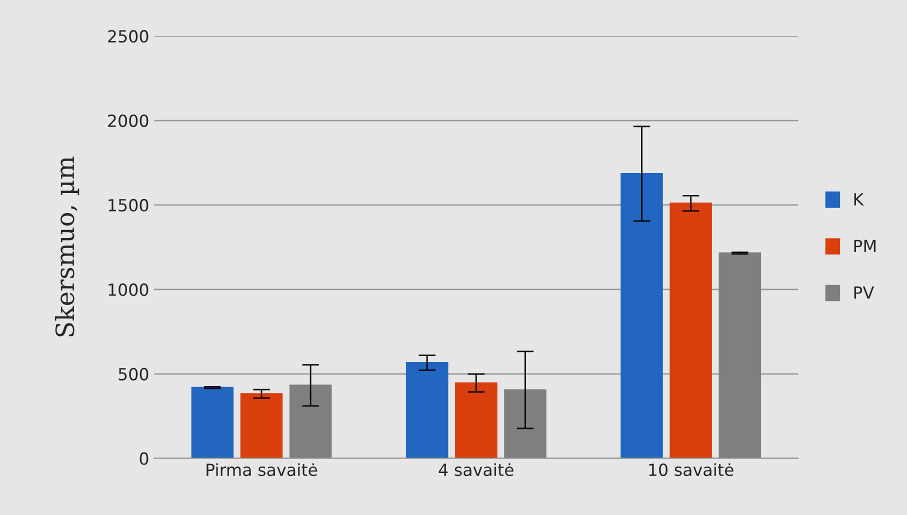 Image resolution: width=907 pixels, height=515 pixels. I want to click on y-tick-label: 1000, so click(128, 289).